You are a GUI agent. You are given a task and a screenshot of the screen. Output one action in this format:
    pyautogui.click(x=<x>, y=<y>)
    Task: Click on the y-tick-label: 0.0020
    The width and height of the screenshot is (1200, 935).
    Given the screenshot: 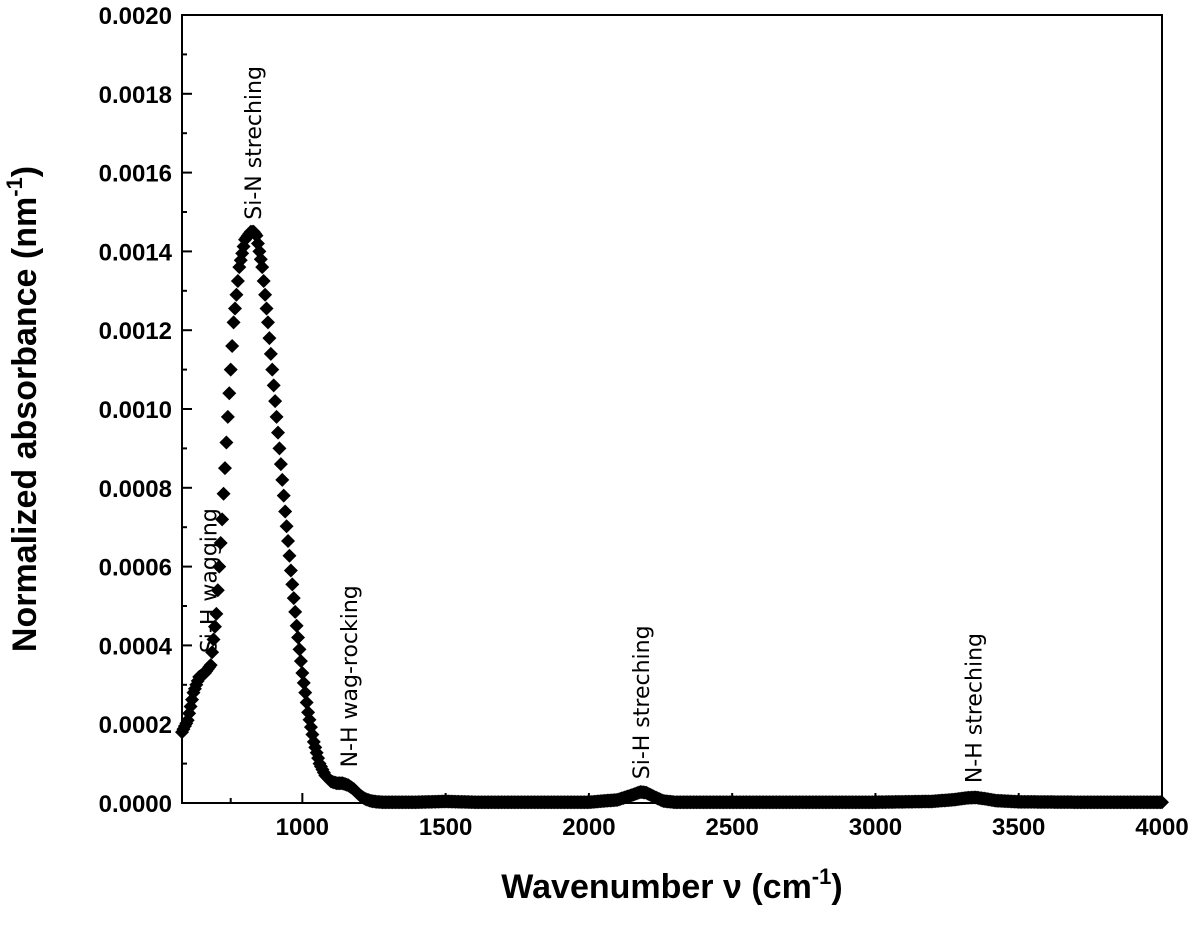 What is the action you would take?
    pyautogui.click(x=135, y=16)
    